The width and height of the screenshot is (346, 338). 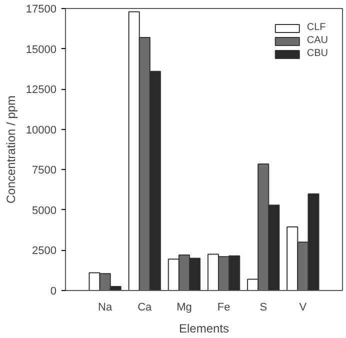 What do you see at coordinates (184, 308) in the screenshot?
I see `x-tick-label: Mg` at bounding box center [184, 308].